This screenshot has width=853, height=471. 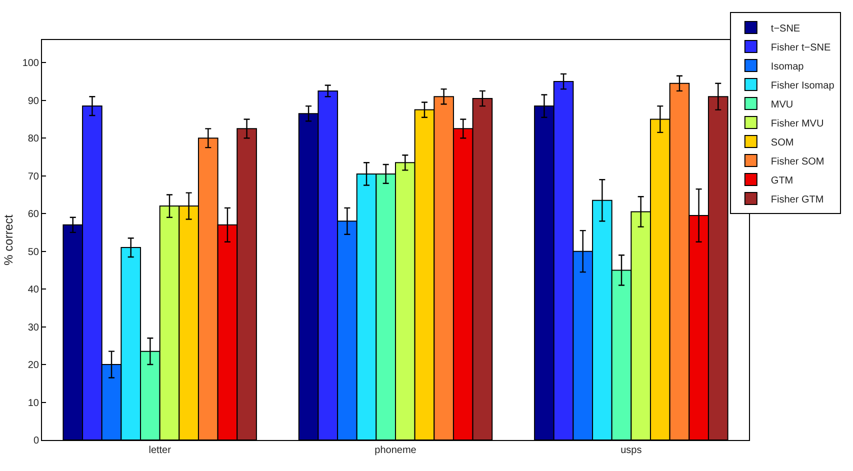 I want to click on legend-label: Fisher Isomap, so click(x=802, y=86).